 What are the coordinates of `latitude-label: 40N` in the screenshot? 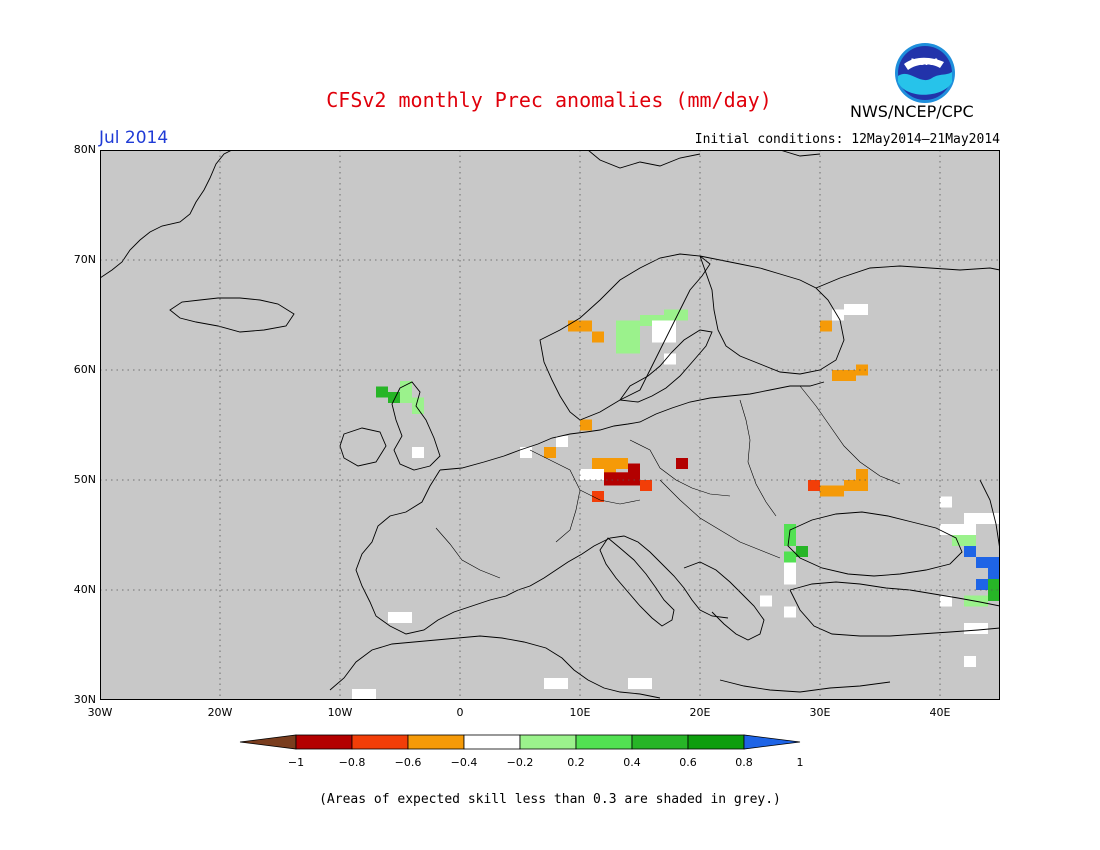 It's located at (84, 589).